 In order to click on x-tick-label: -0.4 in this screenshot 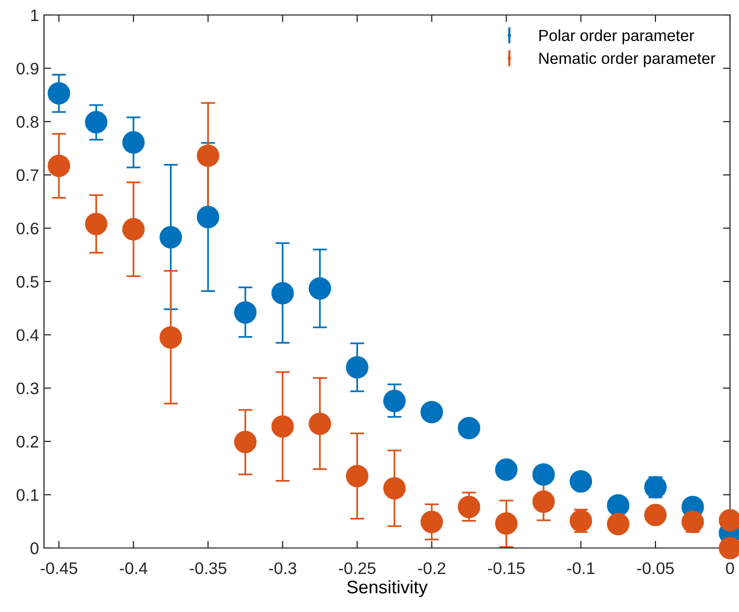, I will do `click(134, 568)`.